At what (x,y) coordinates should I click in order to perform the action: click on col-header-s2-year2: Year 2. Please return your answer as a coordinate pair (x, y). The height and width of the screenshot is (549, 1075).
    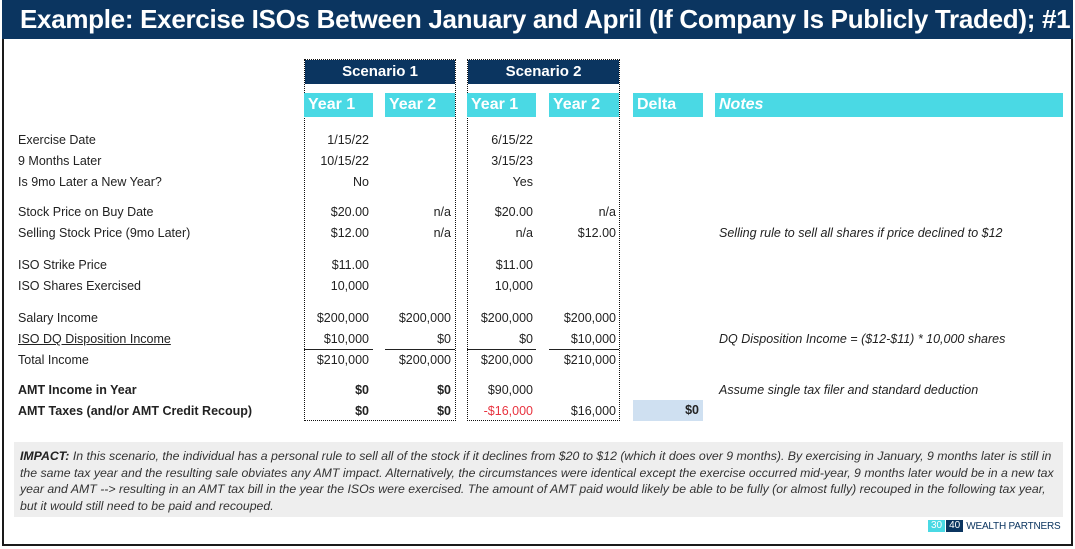
    Looking at the image, I should click on (584, 105).